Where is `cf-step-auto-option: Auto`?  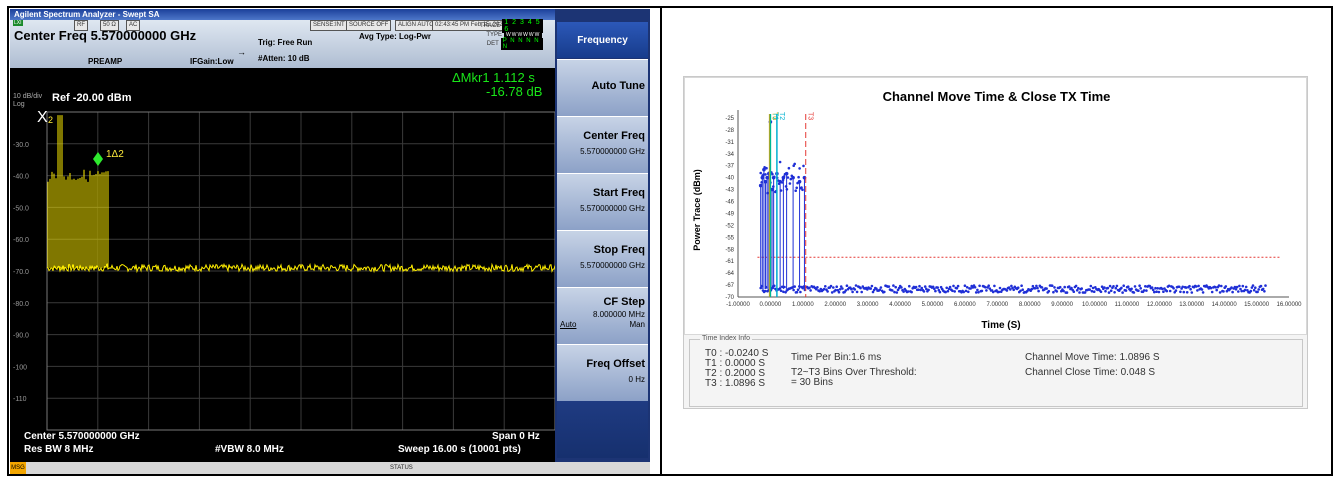 cf-step-auto-option: Auto is located at coordinates (568, 324).